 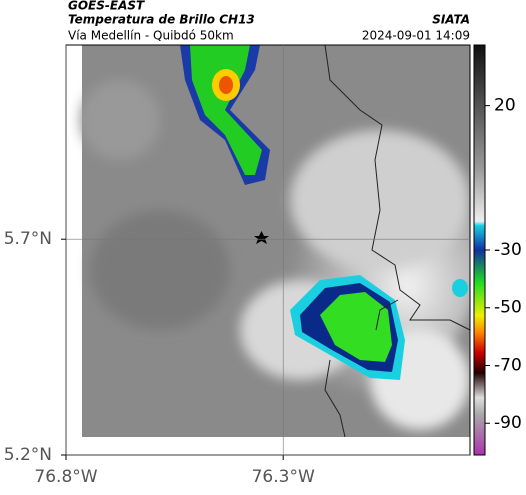 What do you see at coordinates (65, 477) in the screenshot?
I see `x-tick-label: 76.8°W` at bounding box center [65, 477].